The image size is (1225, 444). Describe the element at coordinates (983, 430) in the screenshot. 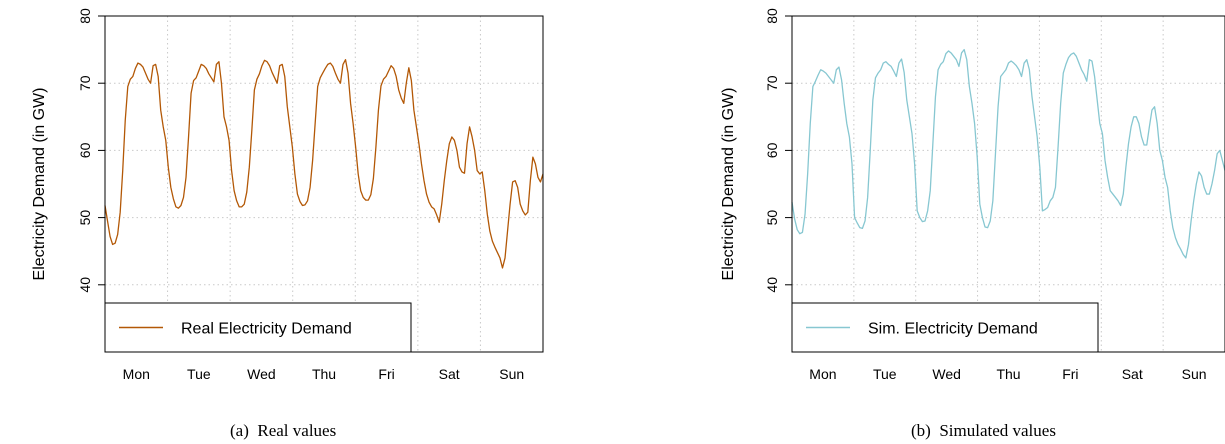

I see `chart-caption: (b) Simulated values` at that location.